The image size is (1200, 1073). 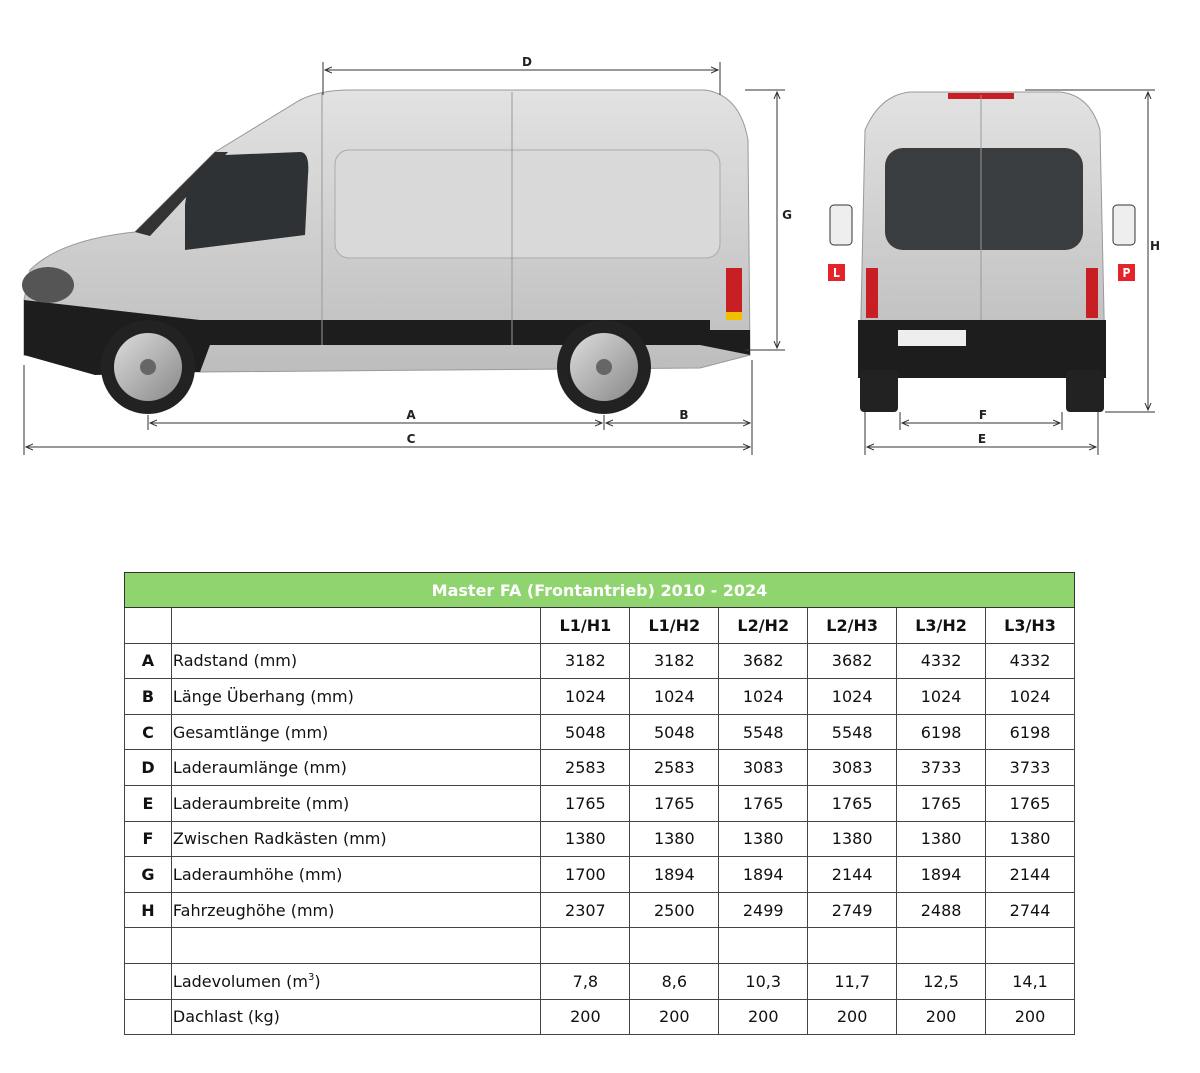 I want to click on row-letter: D, so click(x=148, y=767).